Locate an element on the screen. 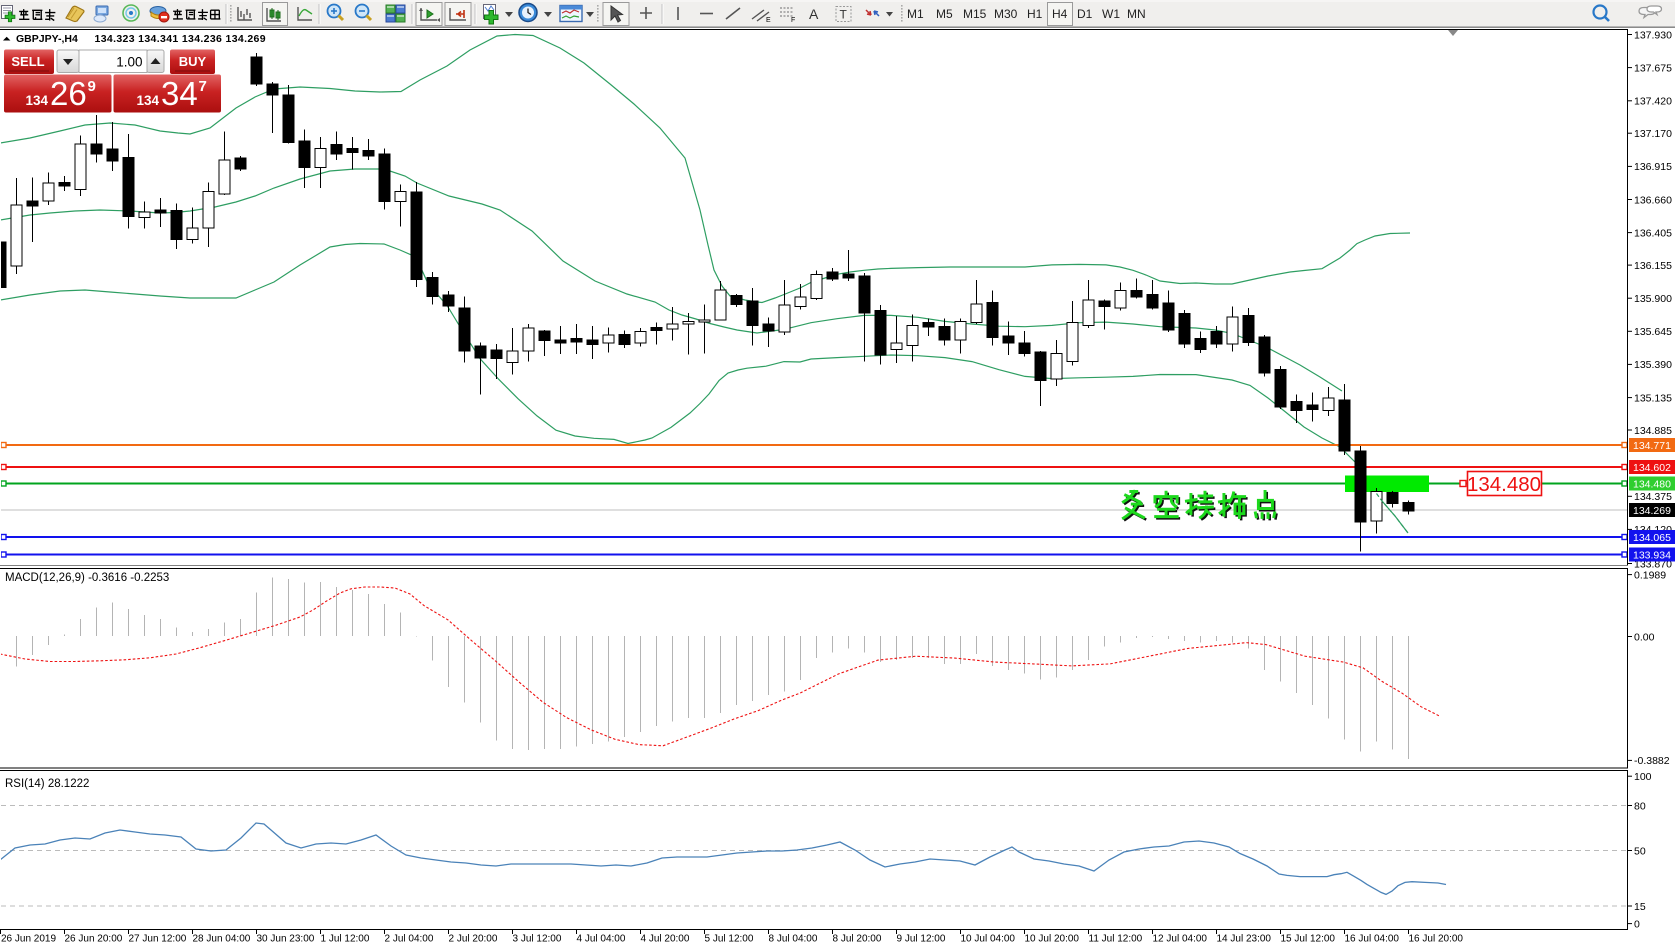 This screenshot has width=1675, height=952. svg-text: 134.065 is located at coordinates (1652, 538).